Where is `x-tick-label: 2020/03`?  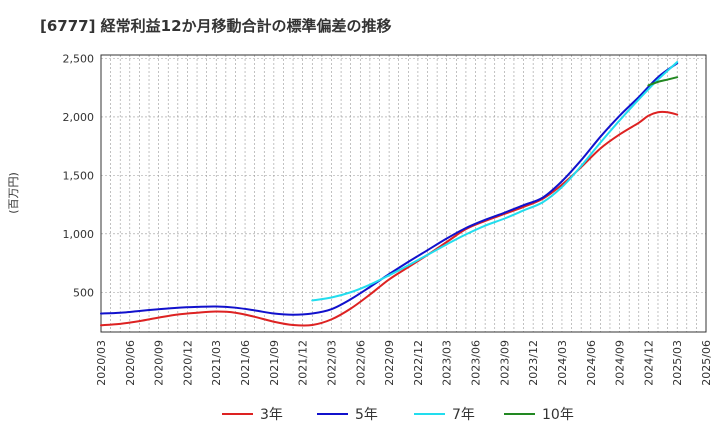
x-tick-label: 2020/03 is located at coordinates (101, 363).